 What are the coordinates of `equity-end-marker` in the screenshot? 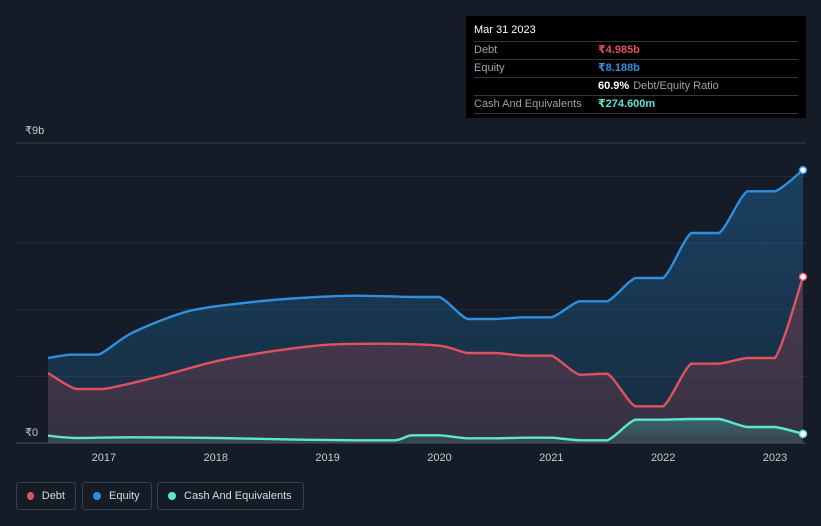 It's located at (803, 170).